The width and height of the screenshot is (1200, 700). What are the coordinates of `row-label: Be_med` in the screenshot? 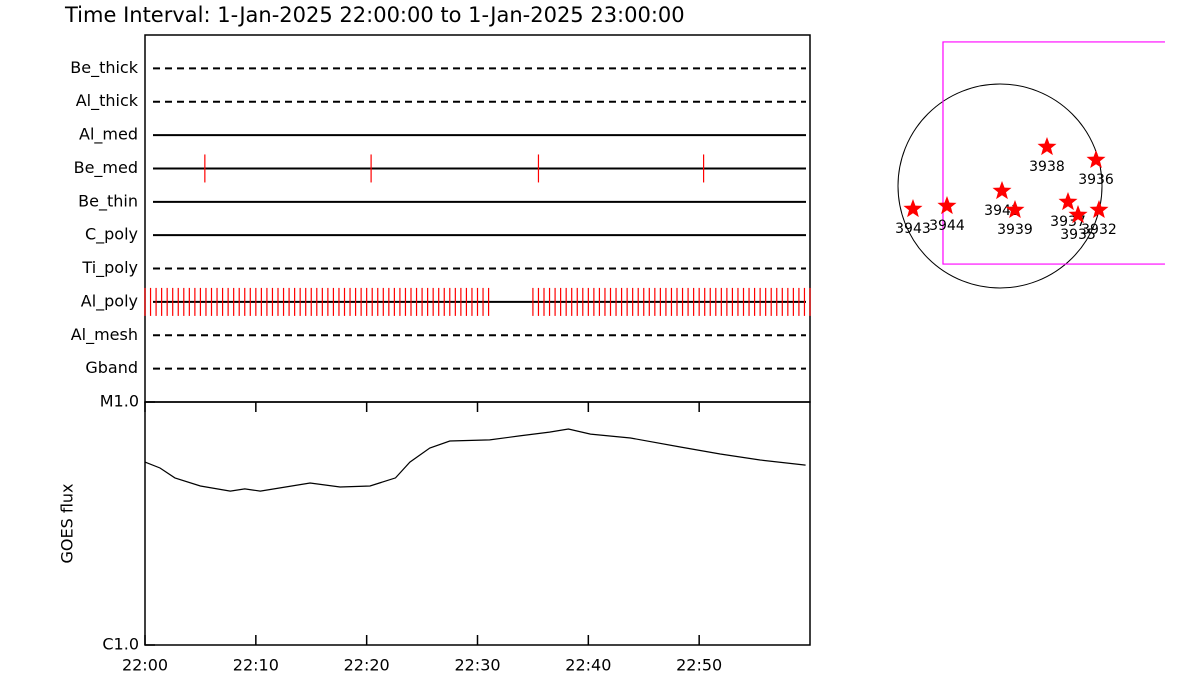 It's located at (106, 168).